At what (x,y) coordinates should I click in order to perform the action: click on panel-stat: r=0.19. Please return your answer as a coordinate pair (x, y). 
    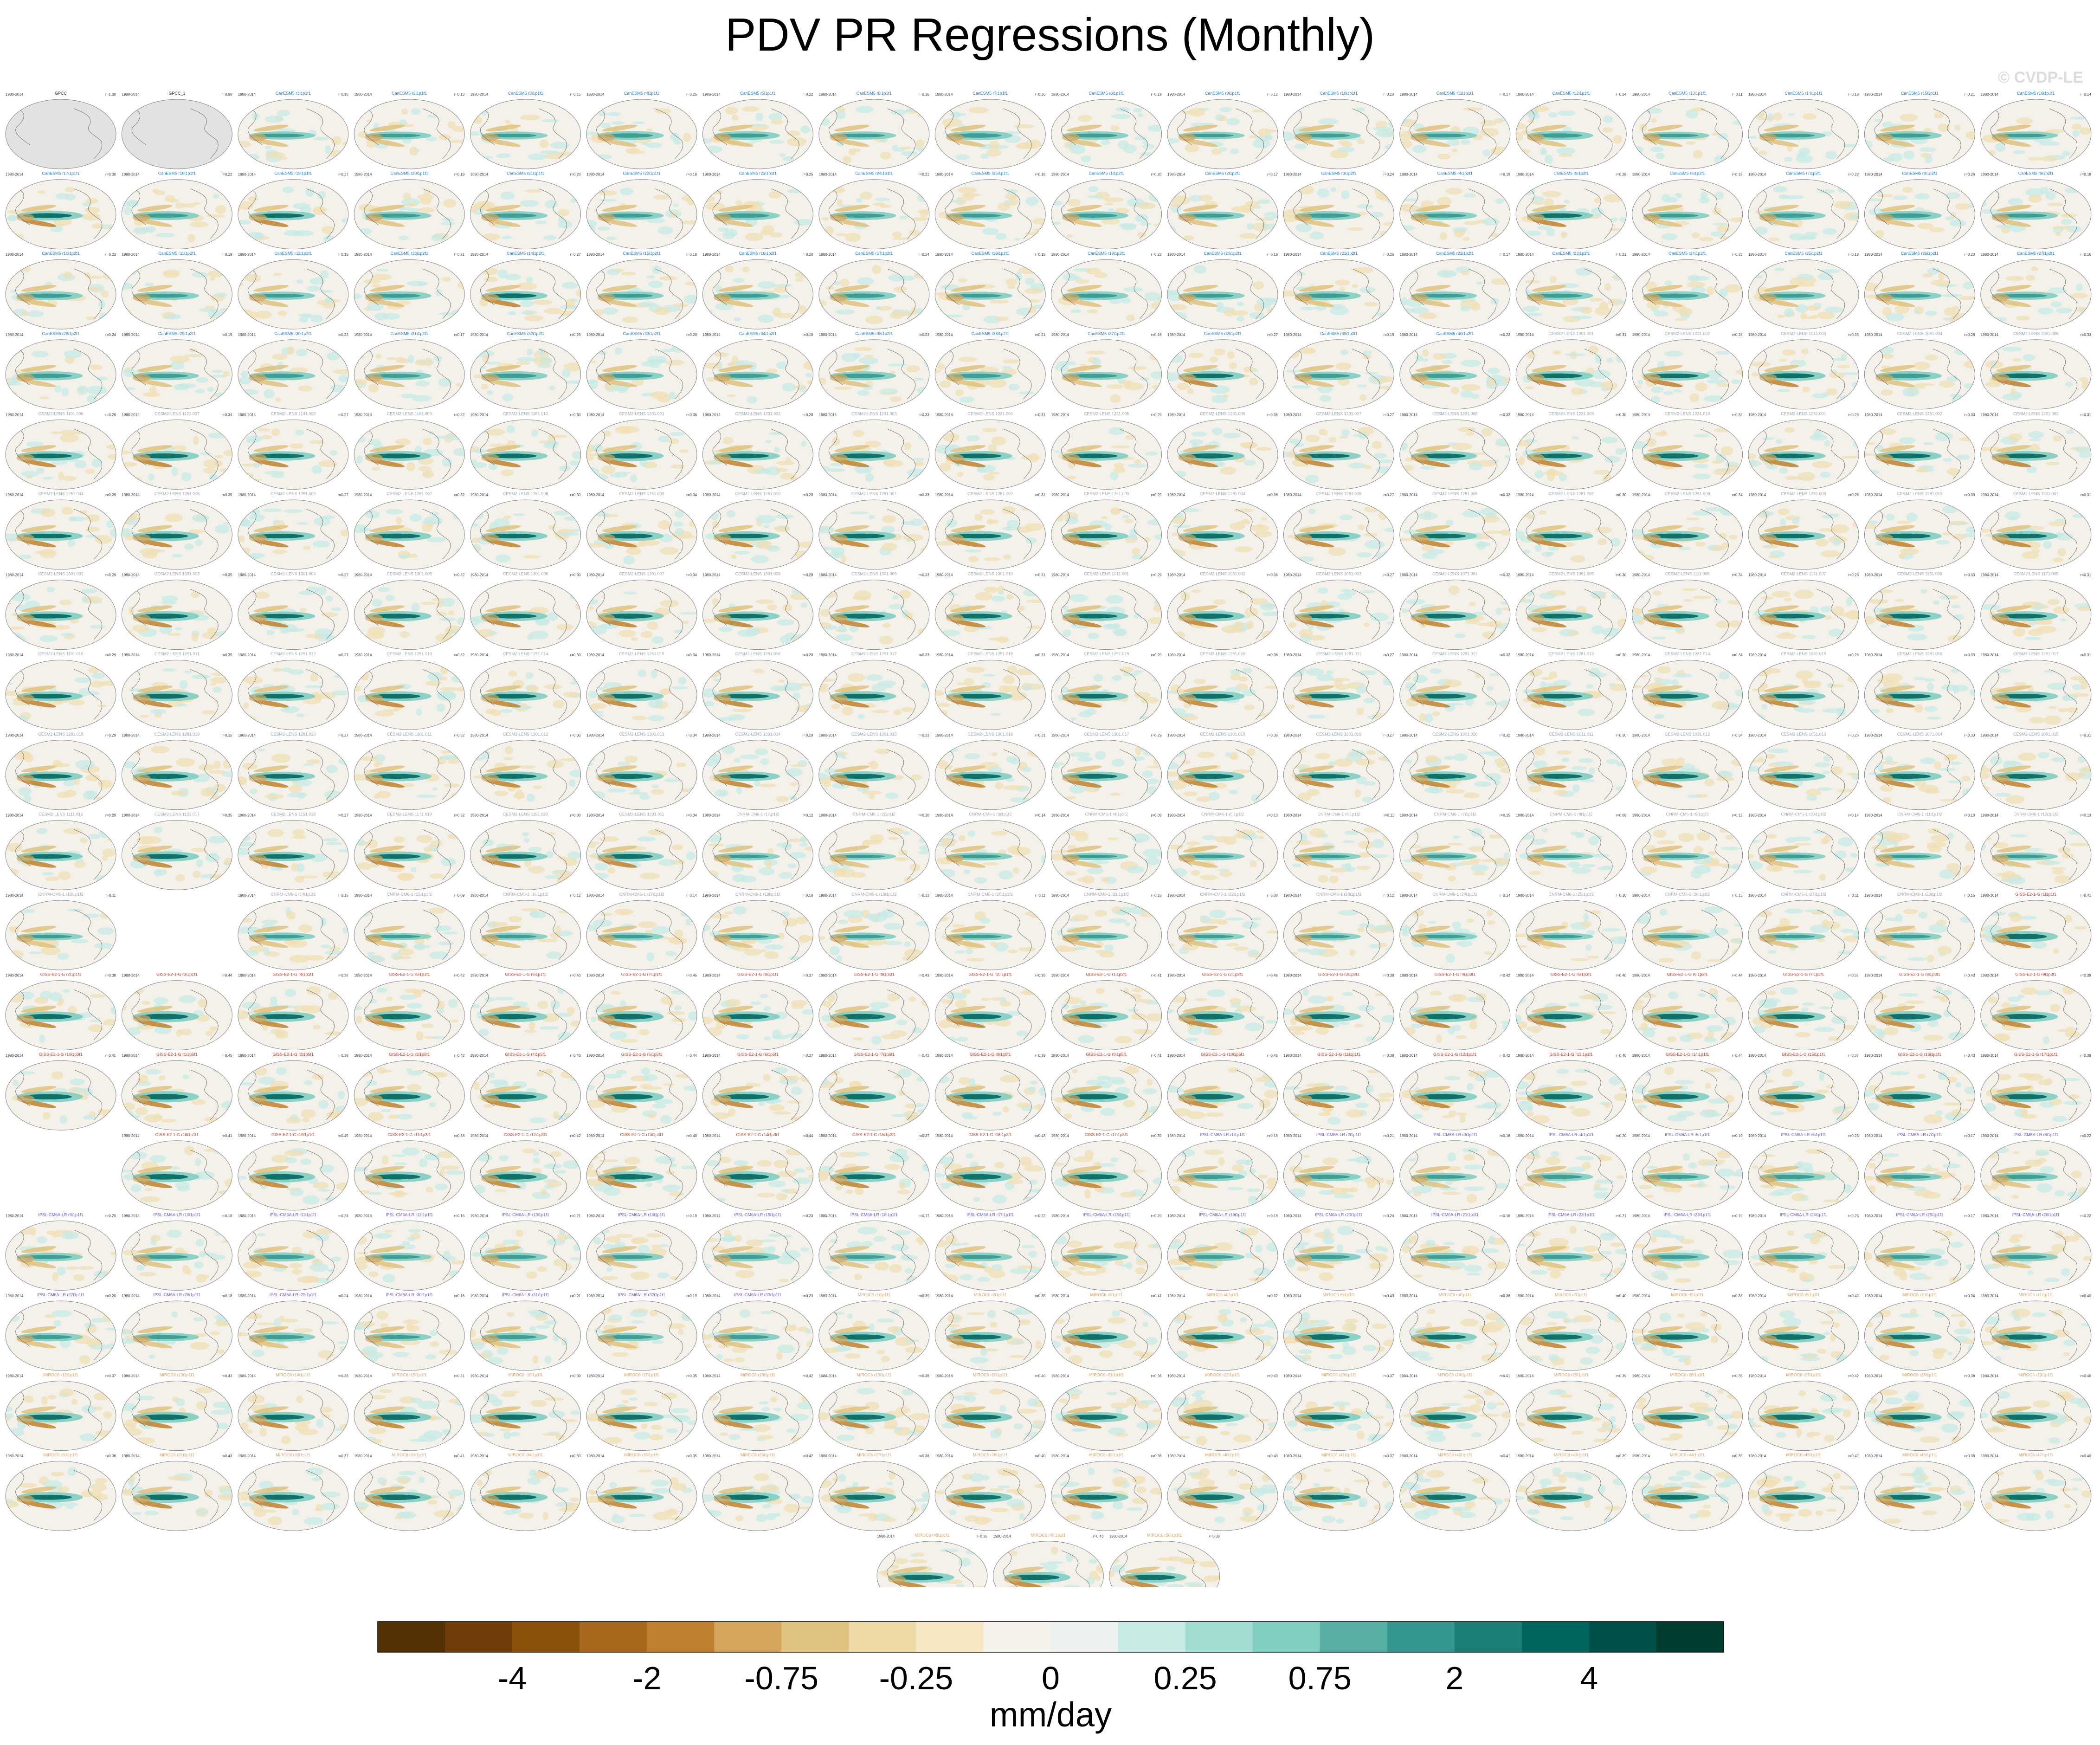
    Looking at the image, I should click on (1389, 335).